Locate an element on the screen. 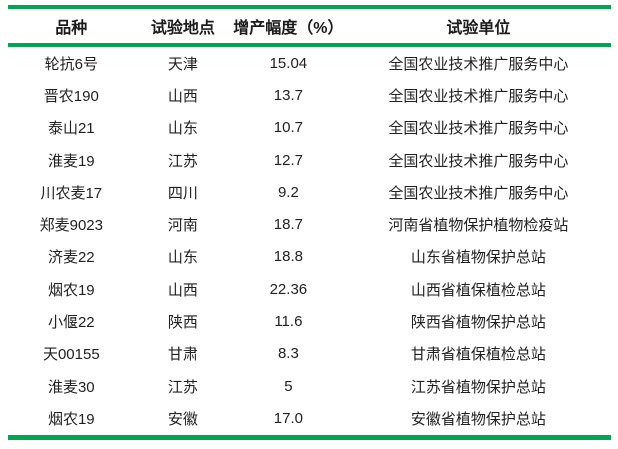 The height and width of the screenshot is (449, 618). variety-cell: 川农麦17 is located at coordinates (71, 193).